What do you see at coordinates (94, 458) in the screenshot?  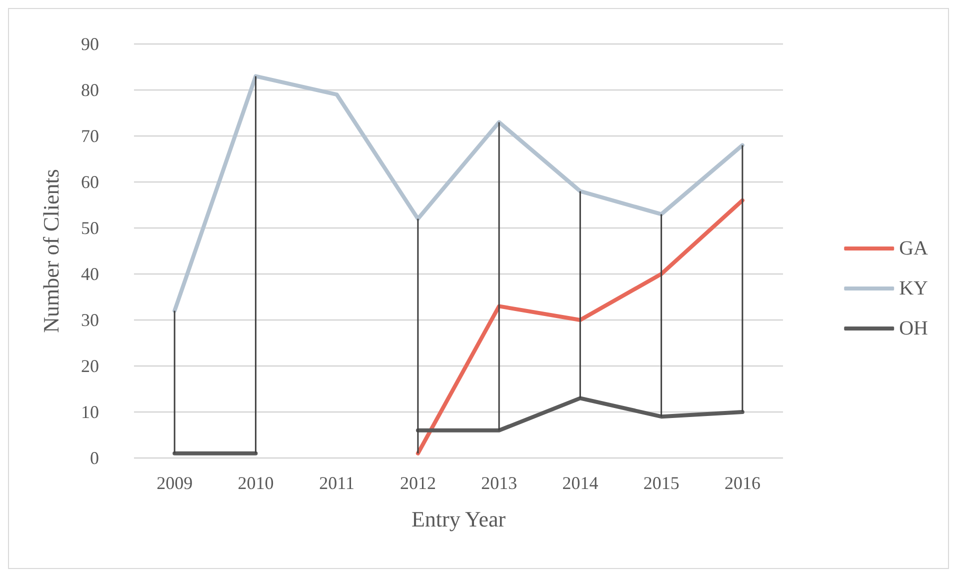 I see `y-tick-label: 0` at bounding box center [94, 458].